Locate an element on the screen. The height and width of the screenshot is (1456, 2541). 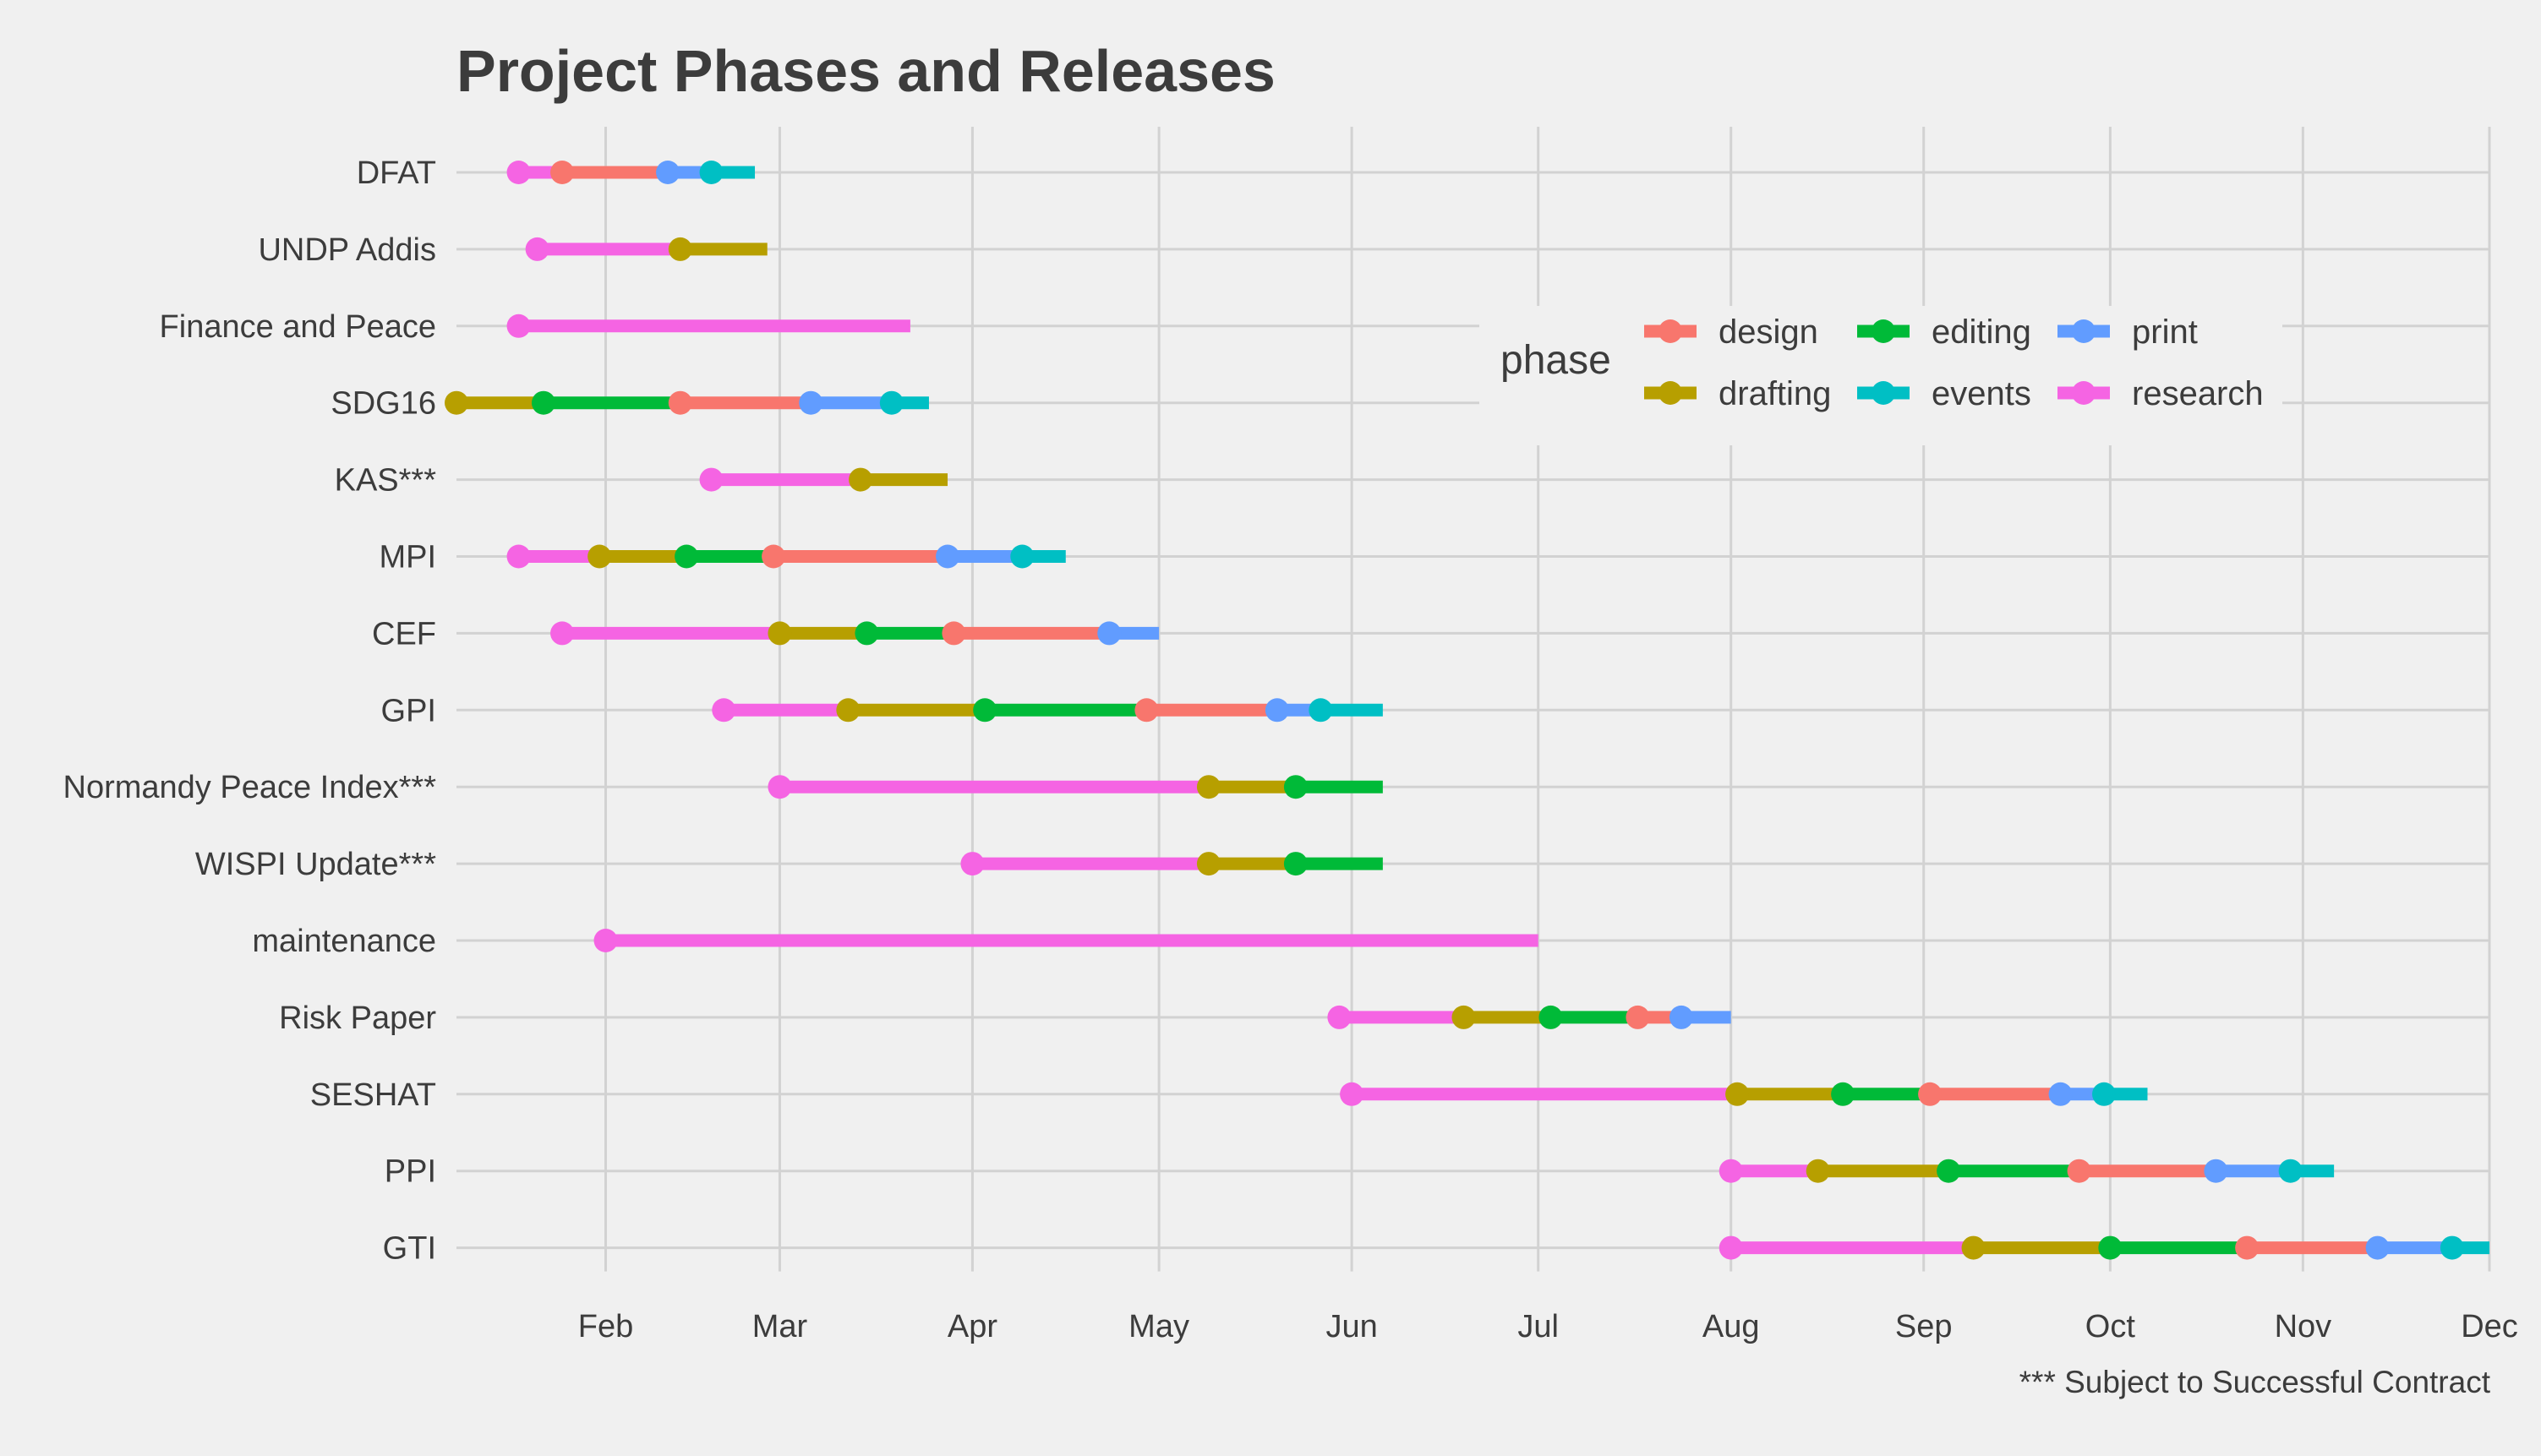
chart-caption: *** Subject to Successful Contract is located at coordinates (2255, 1382).